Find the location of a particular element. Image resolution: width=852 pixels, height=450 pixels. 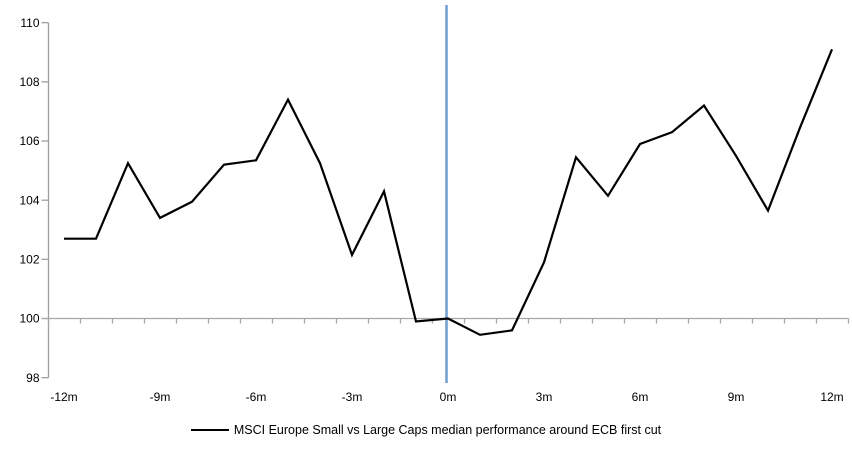

x-axis-tick-label: 3m is located at coordinates (544, 397).